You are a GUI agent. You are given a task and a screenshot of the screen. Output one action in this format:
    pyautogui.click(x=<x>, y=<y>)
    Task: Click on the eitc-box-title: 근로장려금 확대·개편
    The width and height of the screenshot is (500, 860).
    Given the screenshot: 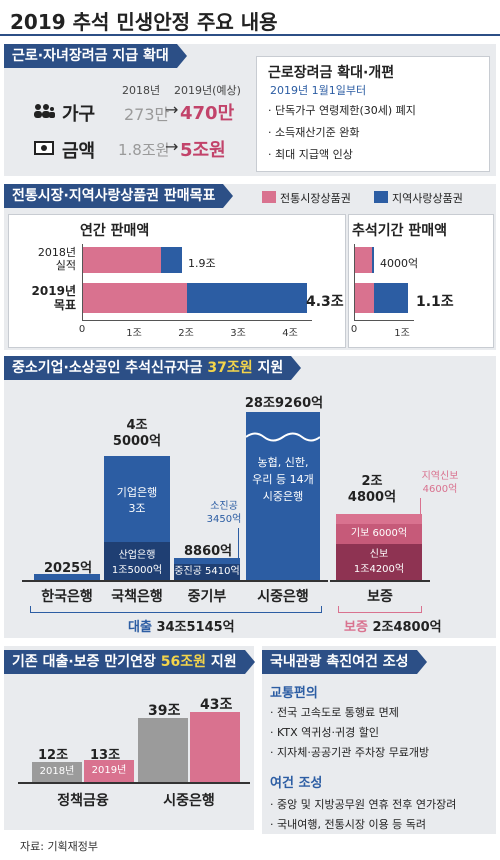 What is the action you would take?
    pyautogui.click(x=331, y=73)
    